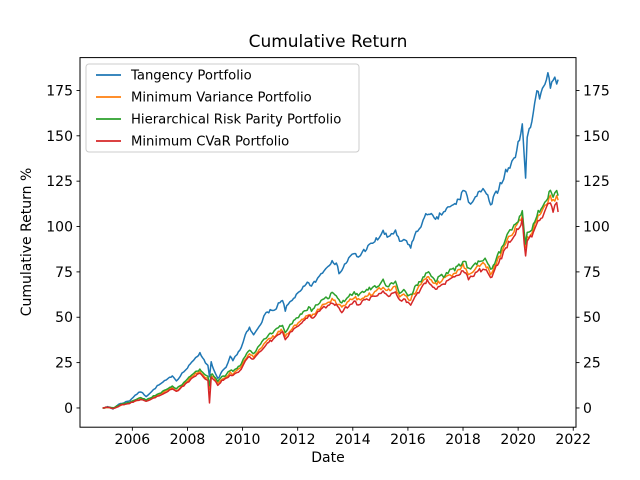  What do you see at coordinates (327, 458) in the screenshot?
I see `x-axis-label: Date` at bounding box center [327, 458].